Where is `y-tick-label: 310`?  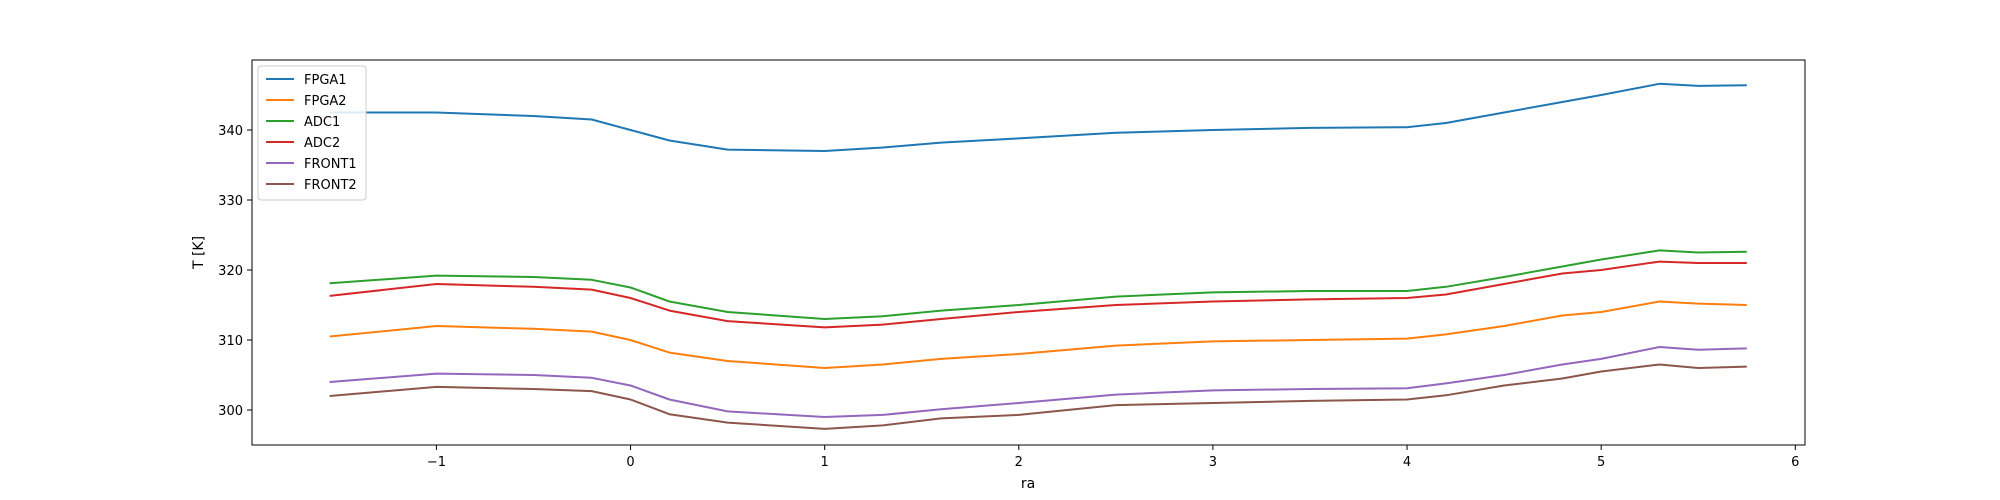
y-tick-label: 310 is located at coordinates (230, 341).